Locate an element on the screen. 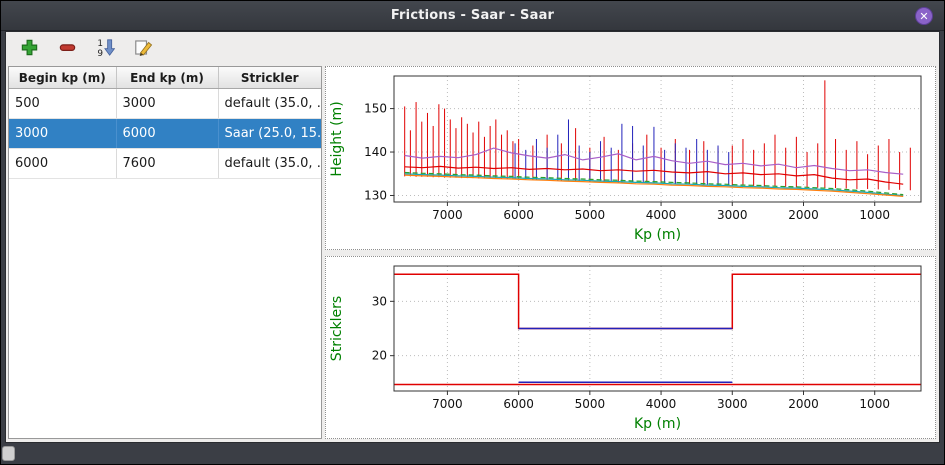 Image resolution: width=945 pixels, height=465 pixels. window-title: Frictions - Saar - Saar is located at coordinates (472, 15).